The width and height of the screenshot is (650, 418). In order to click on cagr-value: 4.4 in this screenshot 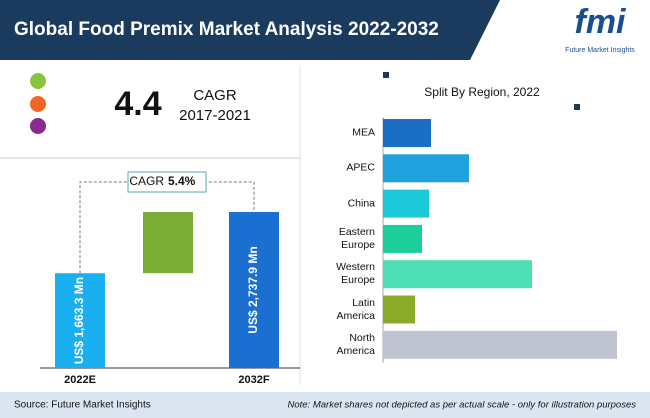, I will do `click(137, 104)`.